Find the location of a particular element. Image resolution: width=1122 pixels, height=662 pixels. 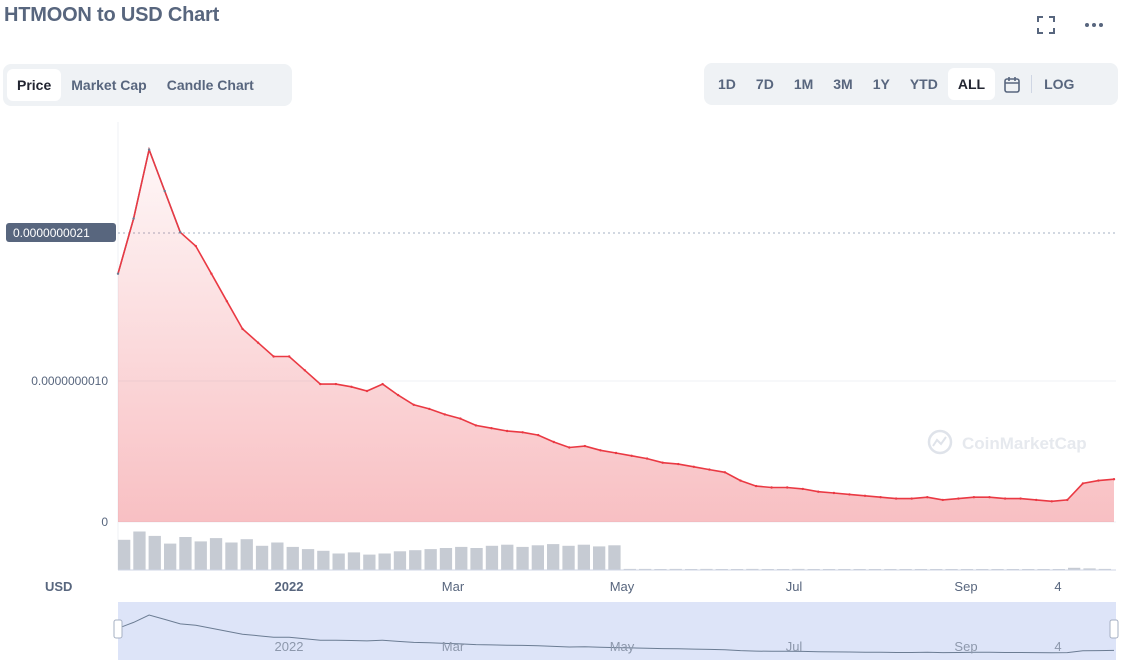

range-3m: 3M is located at coordinates (843, 84).